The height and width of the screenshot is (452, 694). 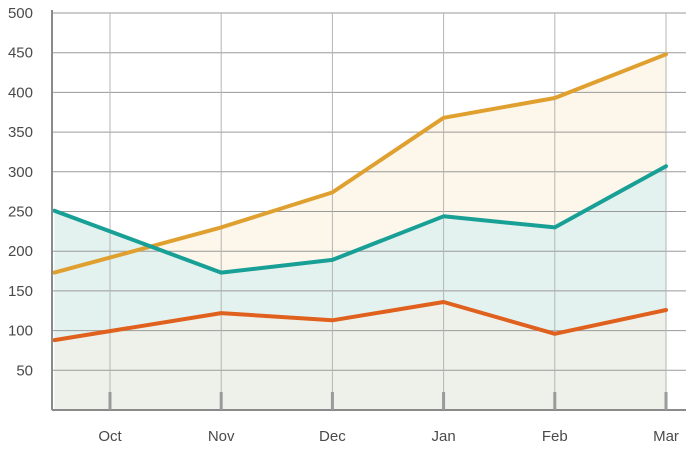 What do you see at coordinates (444, 436) in the screenshot?
I see `x-tick-label: Jan` at bounding box center [444, 436].